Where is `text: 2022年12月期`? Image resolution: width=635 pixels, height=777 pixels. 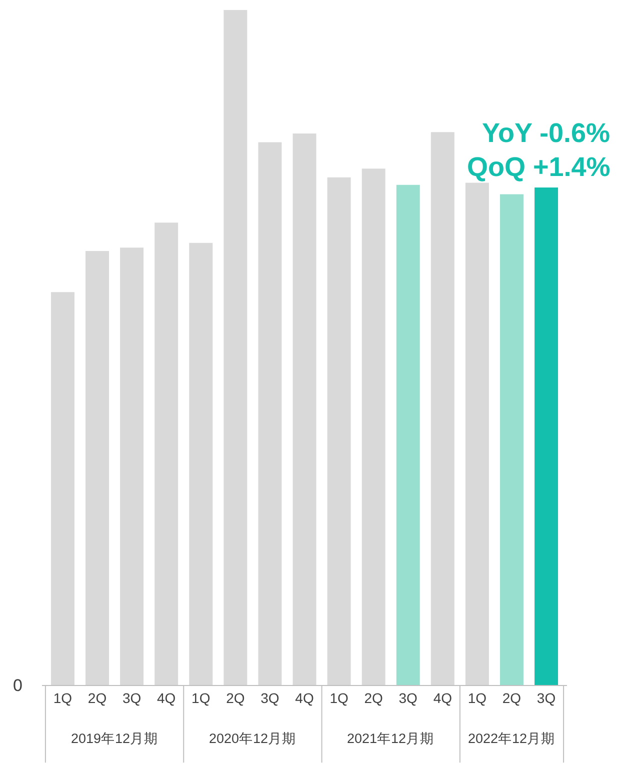
text: 2022年12月期 is located at coordinates (512, 738).